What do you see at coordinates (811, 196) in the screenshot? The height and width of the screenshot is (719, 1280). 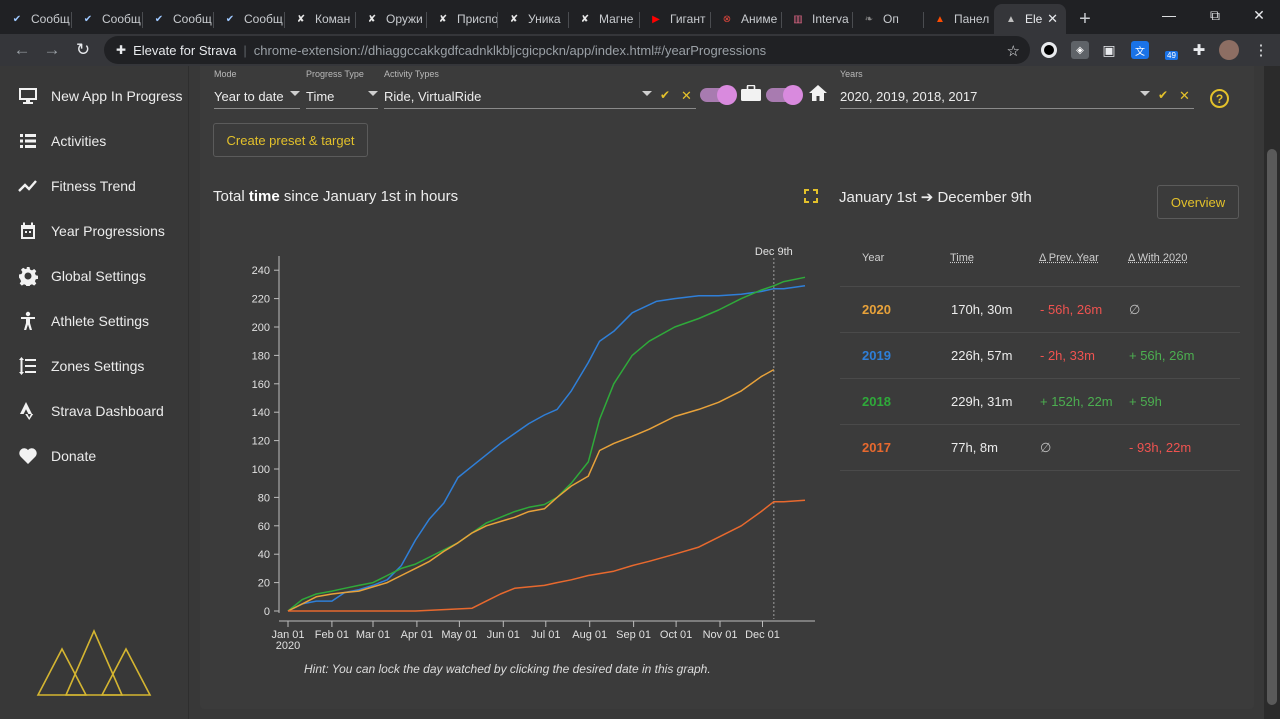 I see `fullscreen-icon` at bounding box center [811, 196].